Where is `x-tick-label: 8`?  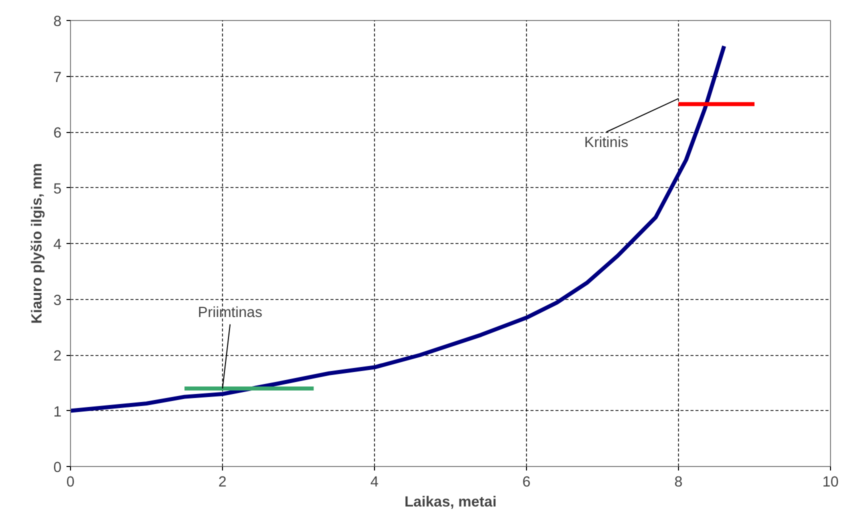
x-tick-label: 8 is located at coordinates (678, 482).